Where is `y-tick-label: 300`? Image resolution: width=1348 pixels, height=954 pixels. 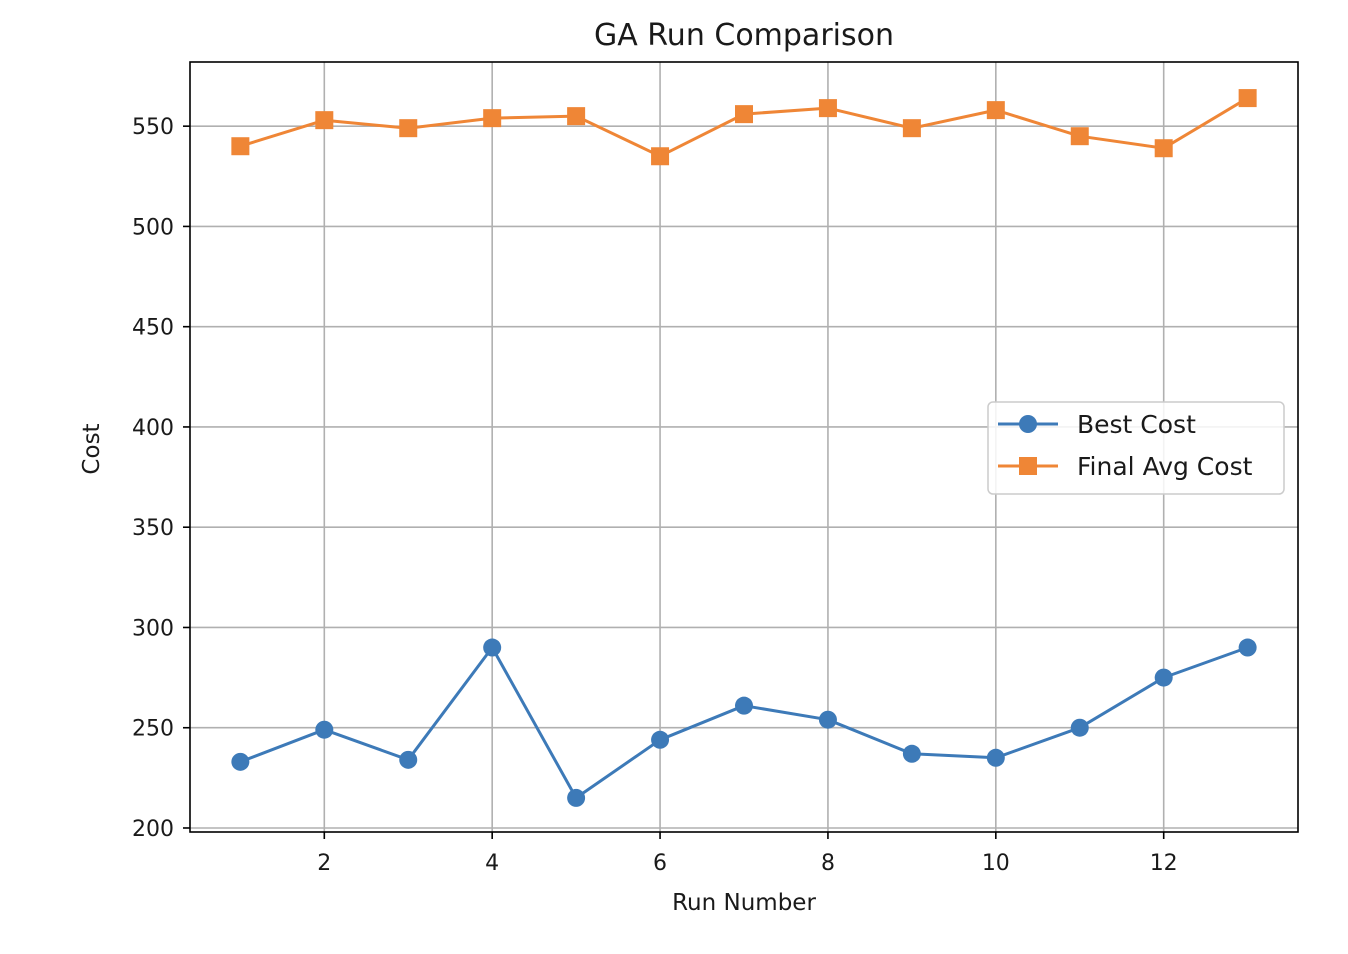
y-tick-label: 300 is located at coordinates (153, 628).